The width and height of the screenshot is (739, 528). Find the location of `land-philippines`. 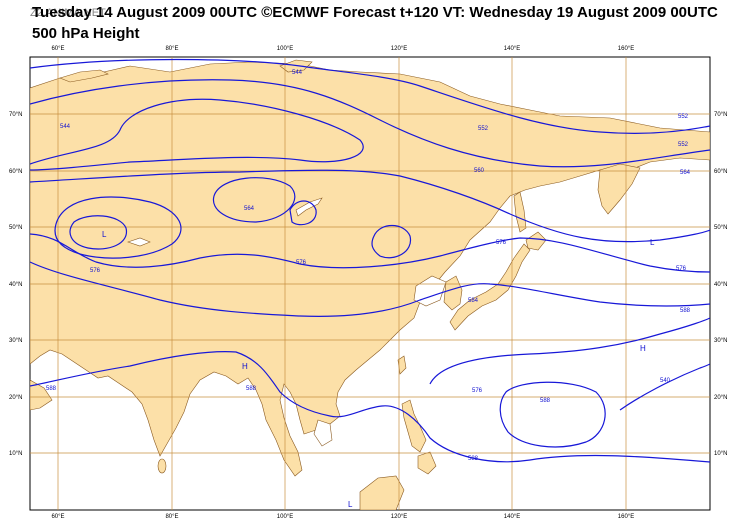

land-philippines is located at coordinates (414, 426).